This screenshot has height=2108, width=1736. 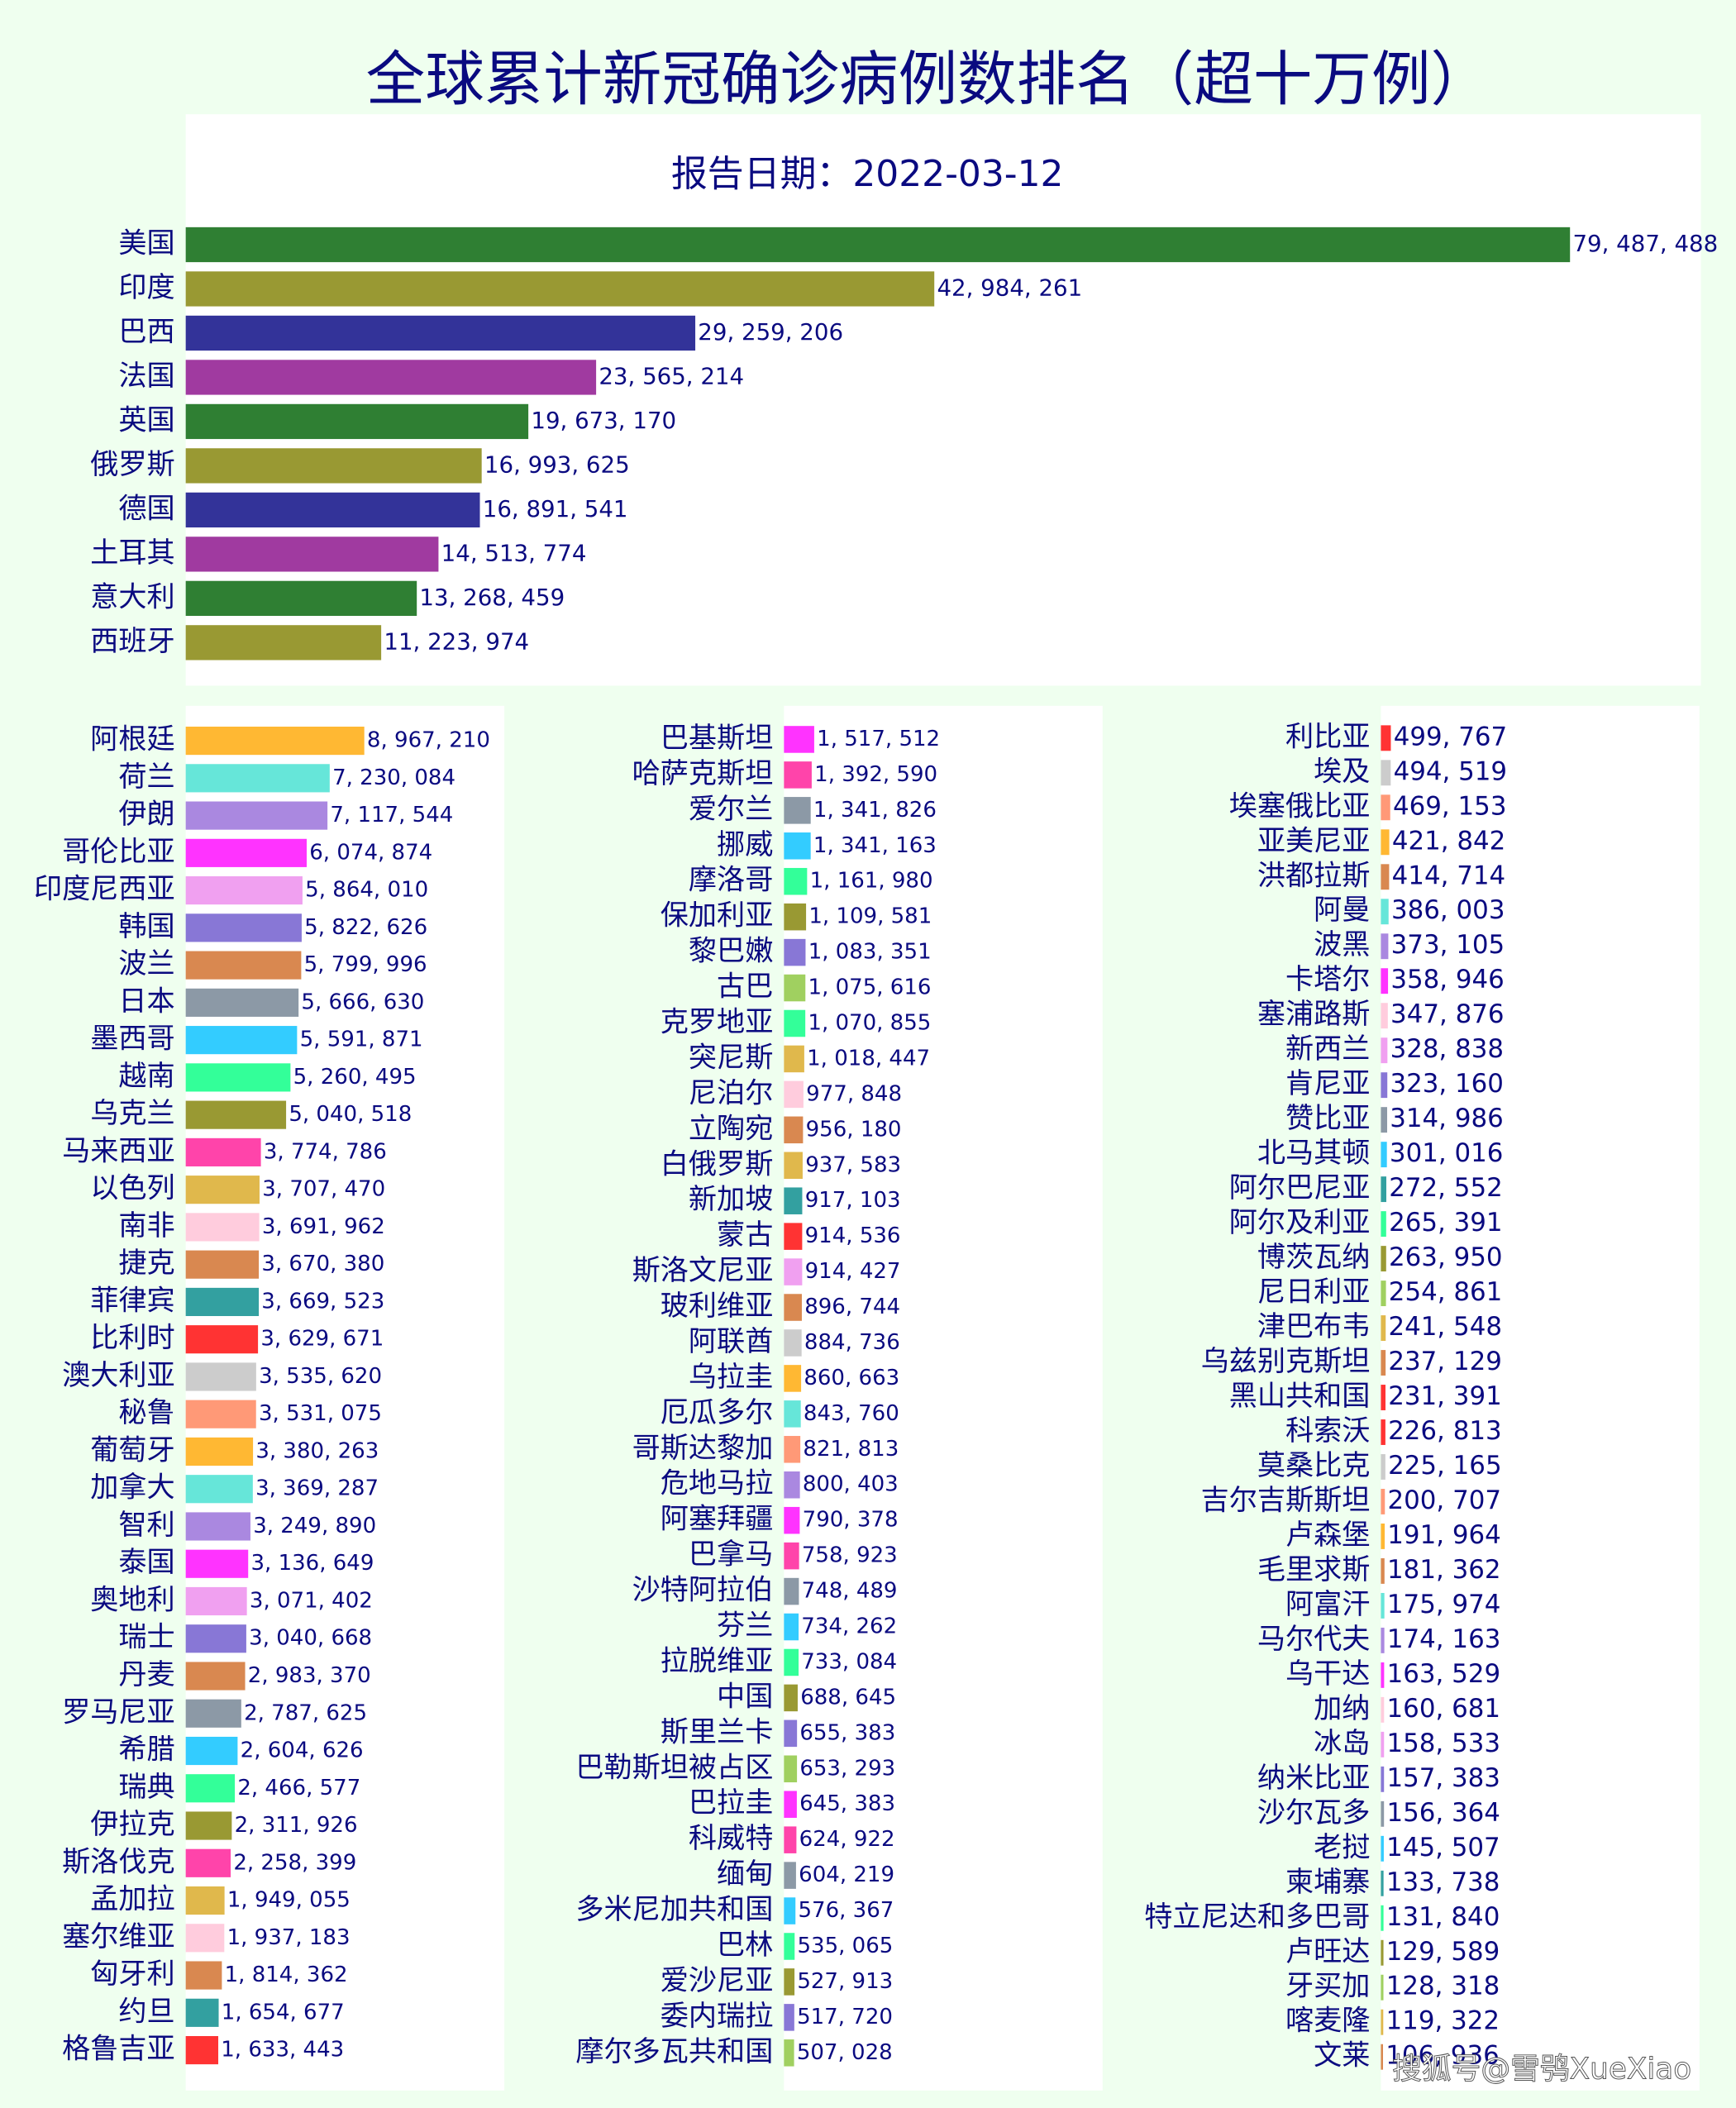 What do you see at coordinates (118, 1937) in the screenshot?
I see `category-label: 塞尔维亚` at bounding box center [118, 1937].